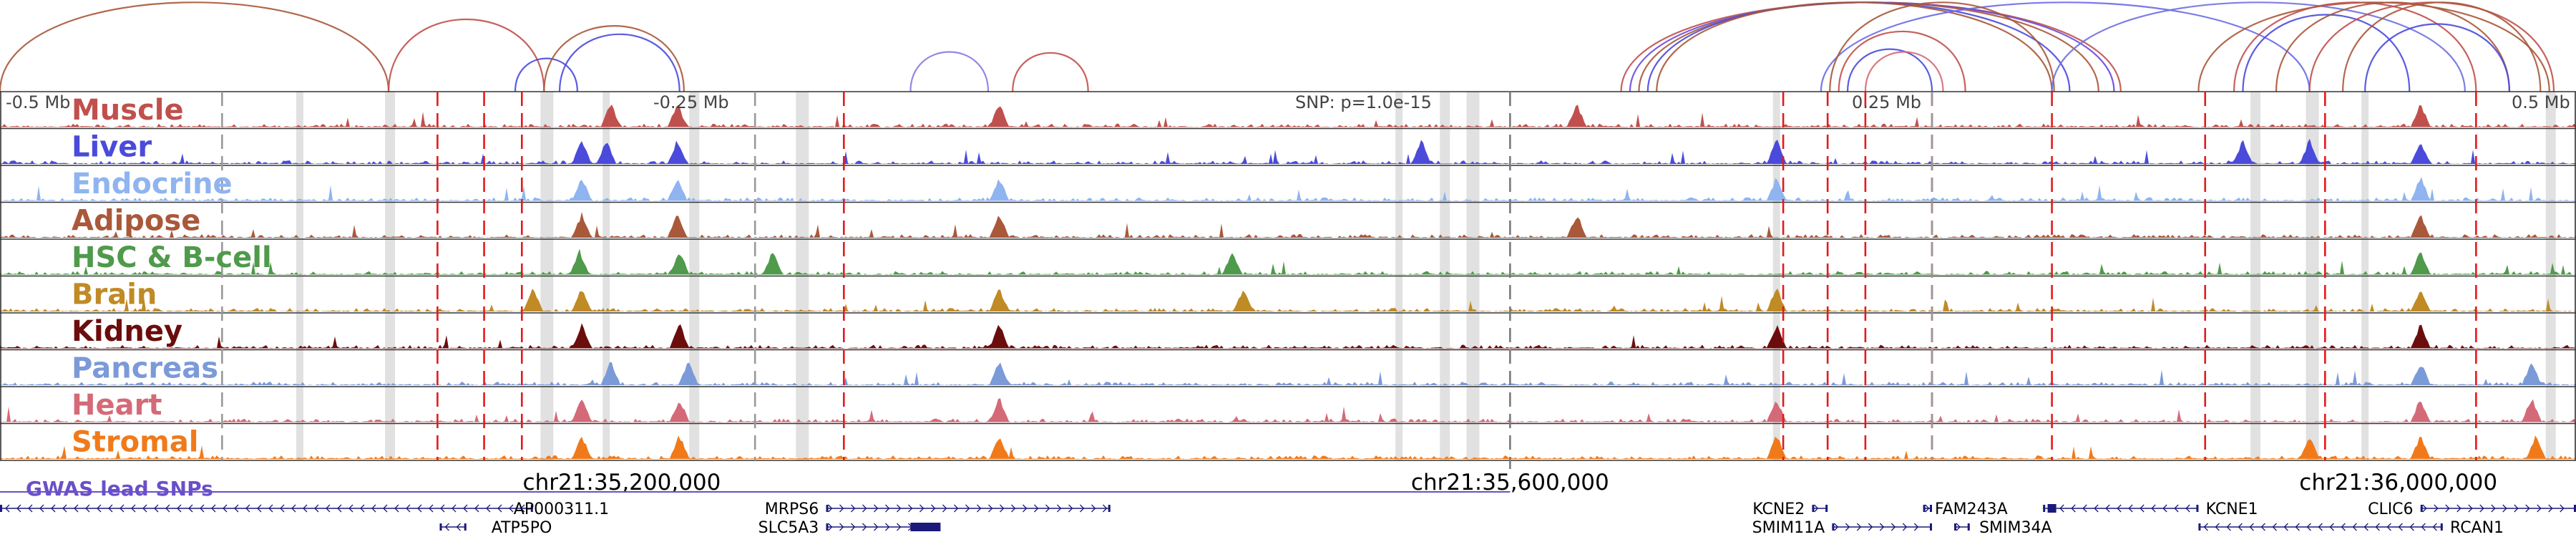 Image resolution: width=2576 pixels, height=537 pixels. I want to click on track-label-heart: Heart, so click(117, 405).